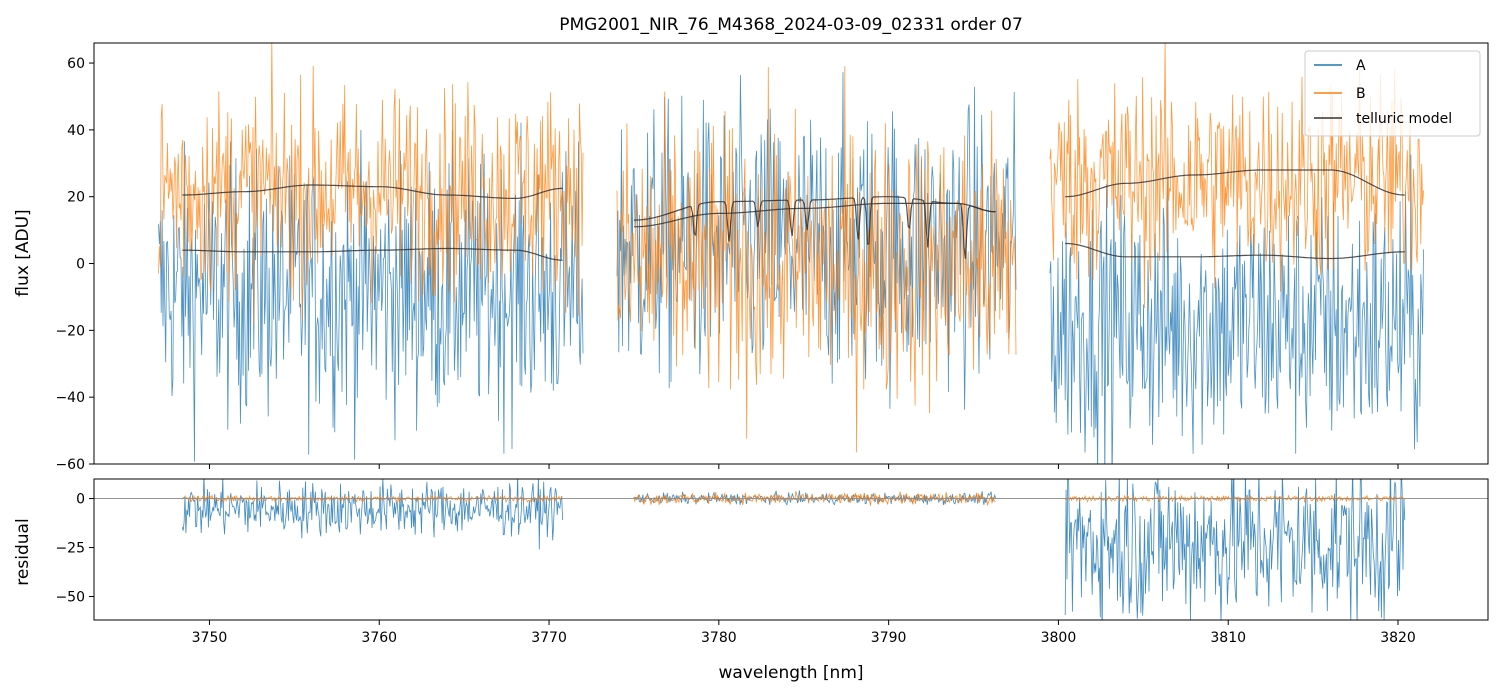 This screenshot has height=696, width=1502. I want to click on telluric-model-seg3-lower, so click(1235, 251).